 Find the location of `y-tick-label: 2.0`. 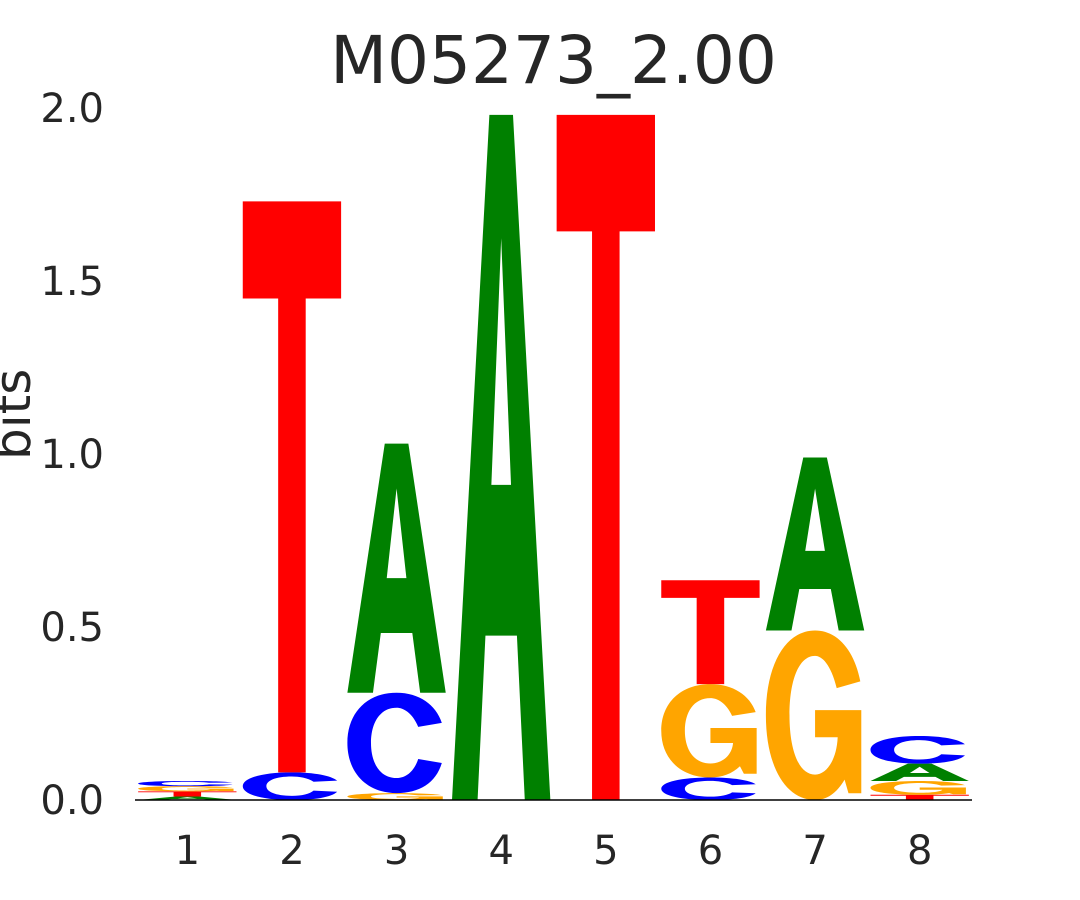

y-tick-label: 2.0 is located at coordinates (72, 109).